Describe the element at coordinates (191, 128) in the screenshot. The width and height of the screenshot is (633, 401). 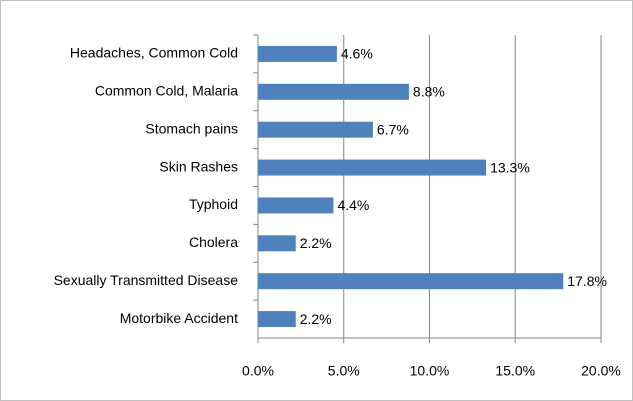
I see `y-tick-label: Stomach pains` at that location.